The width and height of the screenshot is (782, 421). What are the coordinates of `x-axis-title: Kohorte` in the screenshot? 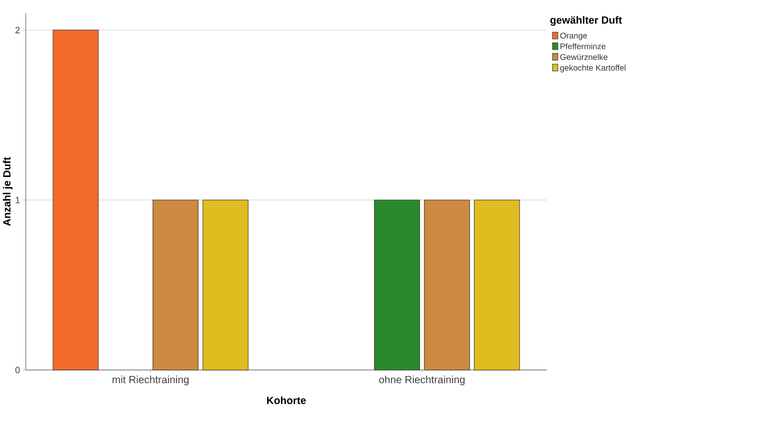 It's located at (286, 400).